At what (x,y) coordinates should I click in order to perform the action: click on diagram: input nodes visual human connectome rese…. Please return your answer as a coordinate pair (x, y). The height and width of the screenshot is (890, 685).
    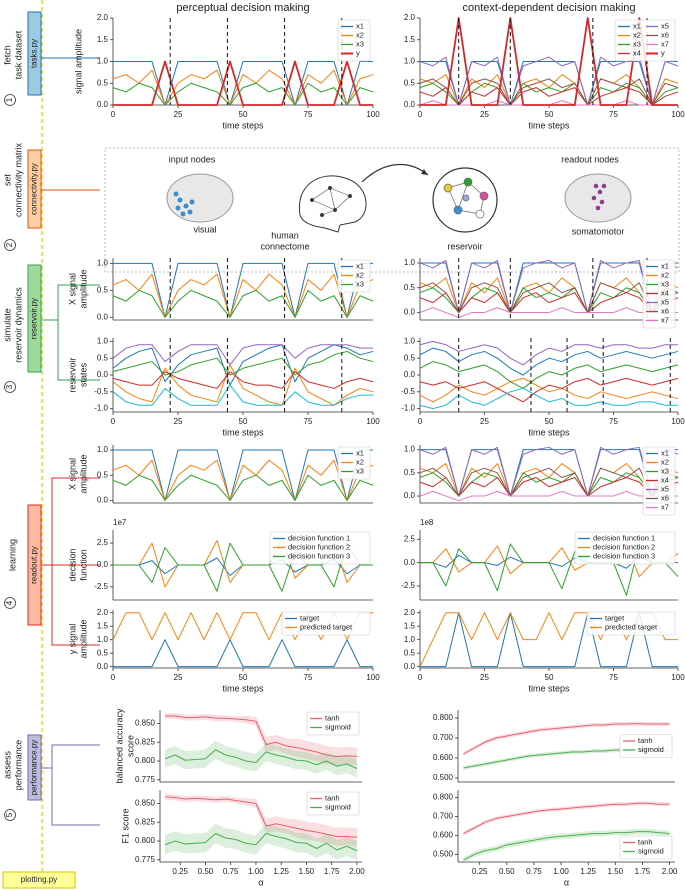
    Looking at the image, I should click on (392, 210).